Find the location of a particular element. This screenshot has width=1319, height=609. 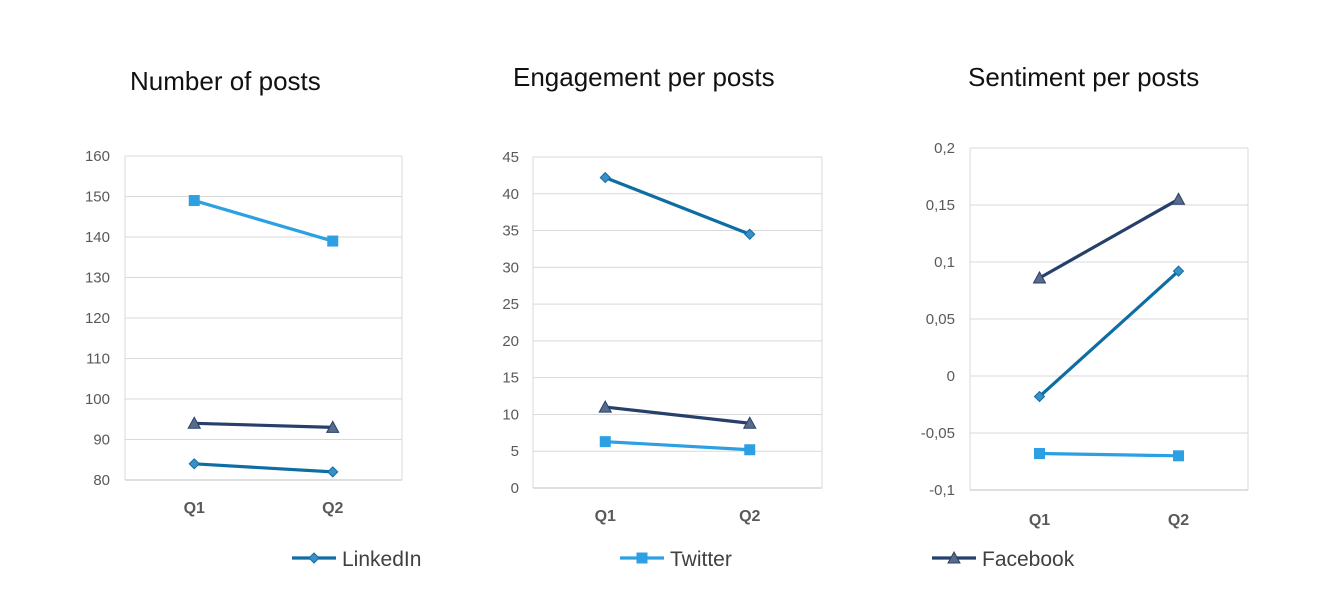

y-tick-label: 35 is located at coordinates (510, 231).